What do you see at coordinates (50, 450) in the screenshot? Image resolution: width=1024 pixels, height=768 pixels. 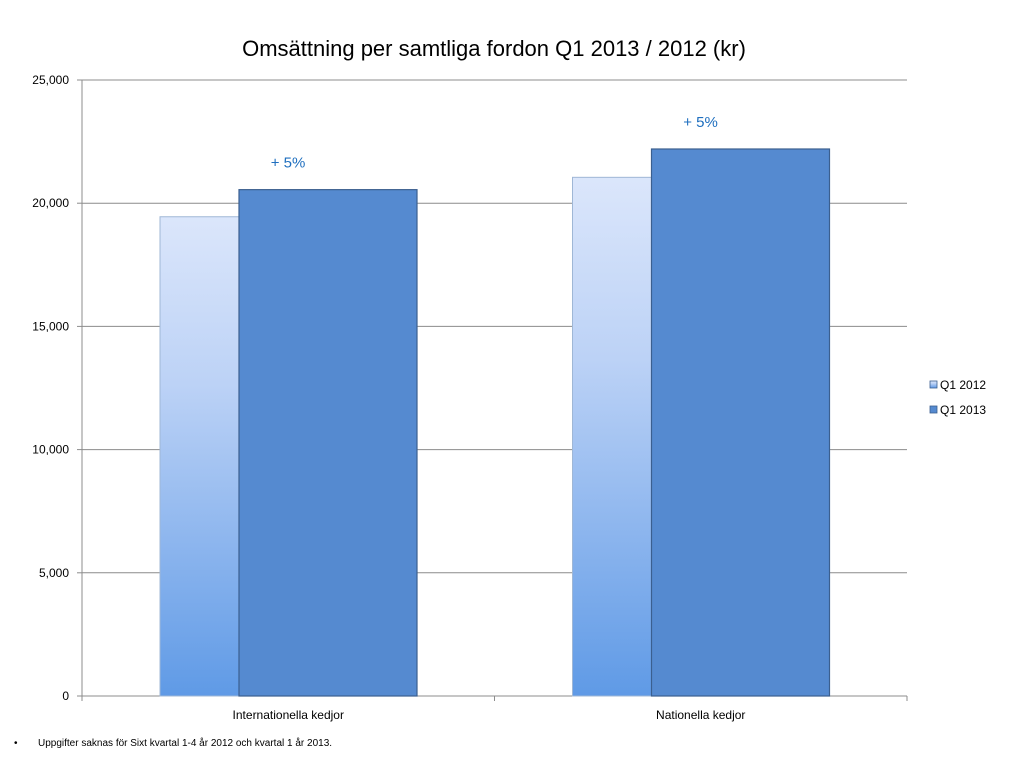 I see `y-tick-label: 10,000` at bounding box center [50, 450].